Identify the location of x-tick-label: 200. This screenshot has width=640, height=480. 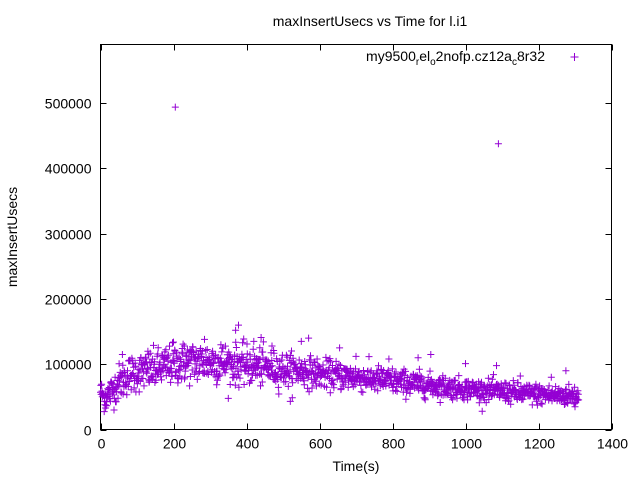
(175, 444).